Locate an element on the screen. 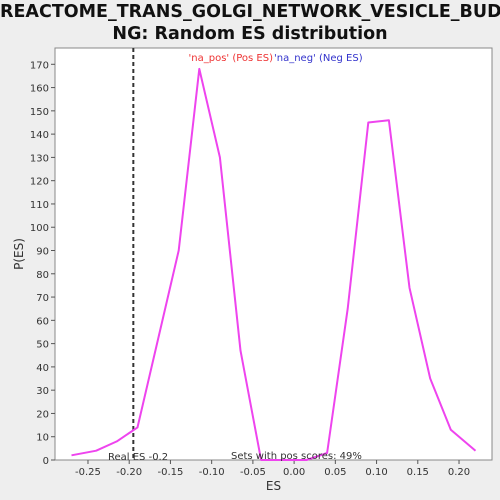  y-axis-label: P(ES) is located at coordinates (19, 254).